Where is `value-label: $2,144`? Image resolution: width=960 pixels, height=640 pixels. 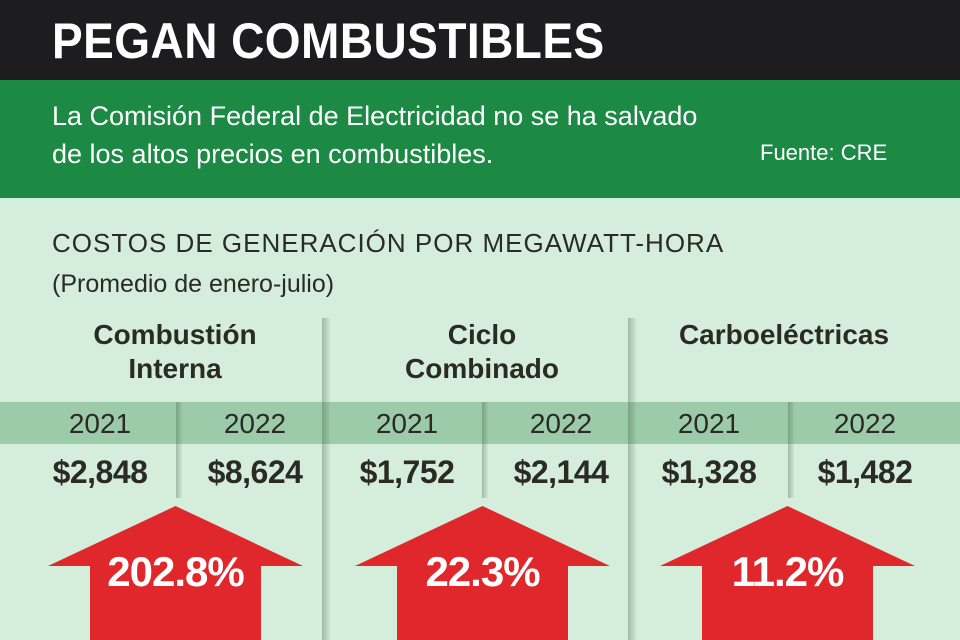
value-label: $2,144 is located at coordinates (561, 472).